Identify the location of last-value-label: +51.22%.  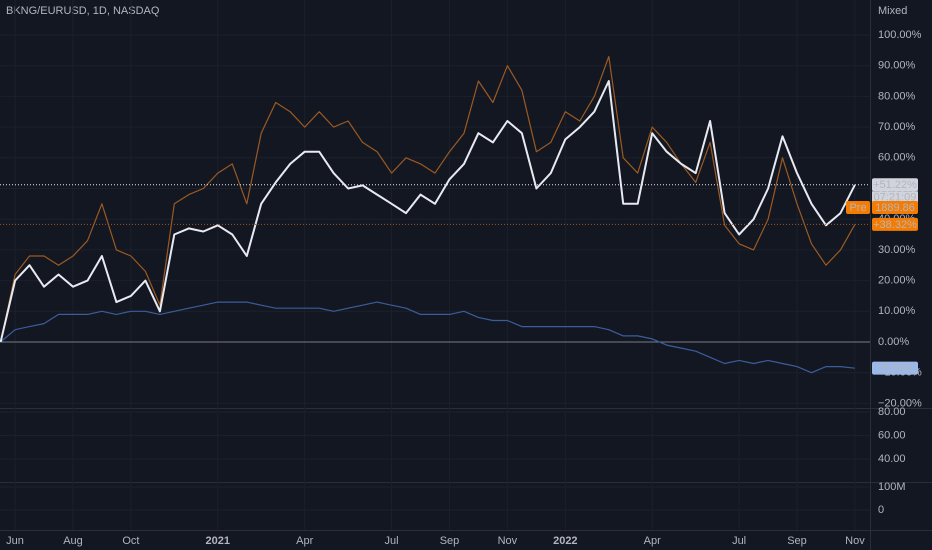
(895, 185).